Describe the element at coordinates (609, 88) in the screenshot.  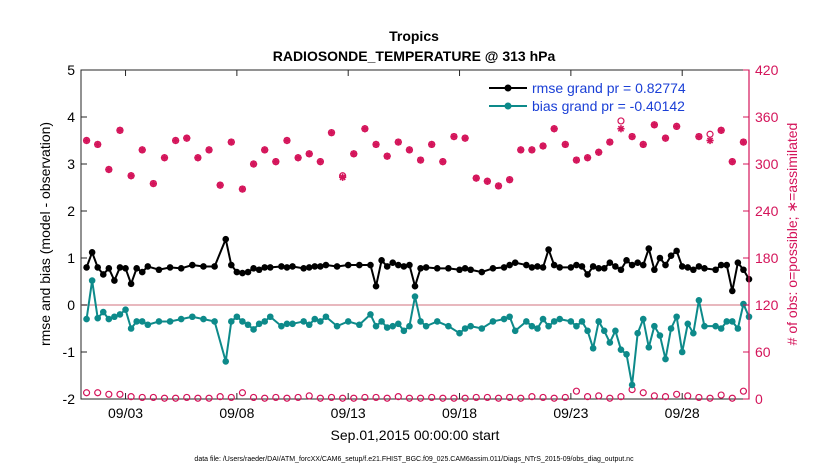
I see `legend-rmse-label: rmse grand pr = 0.82774` at that location.